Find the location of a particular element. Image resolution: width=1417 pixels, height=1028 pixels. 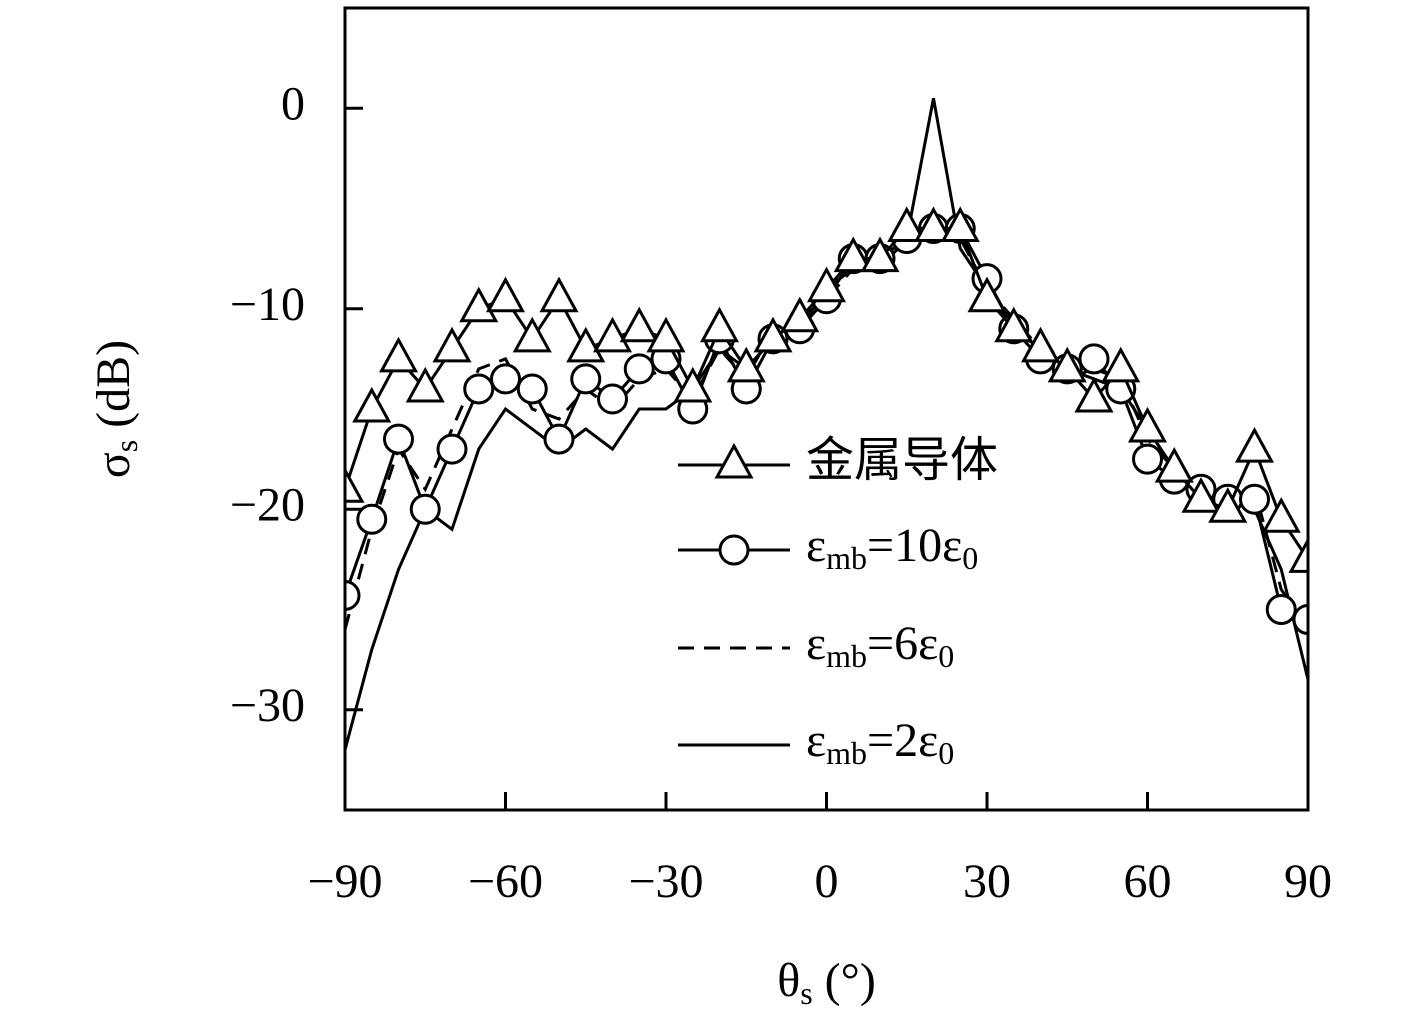

legend-label: 金属导体 is located at coordinates (902, 460).